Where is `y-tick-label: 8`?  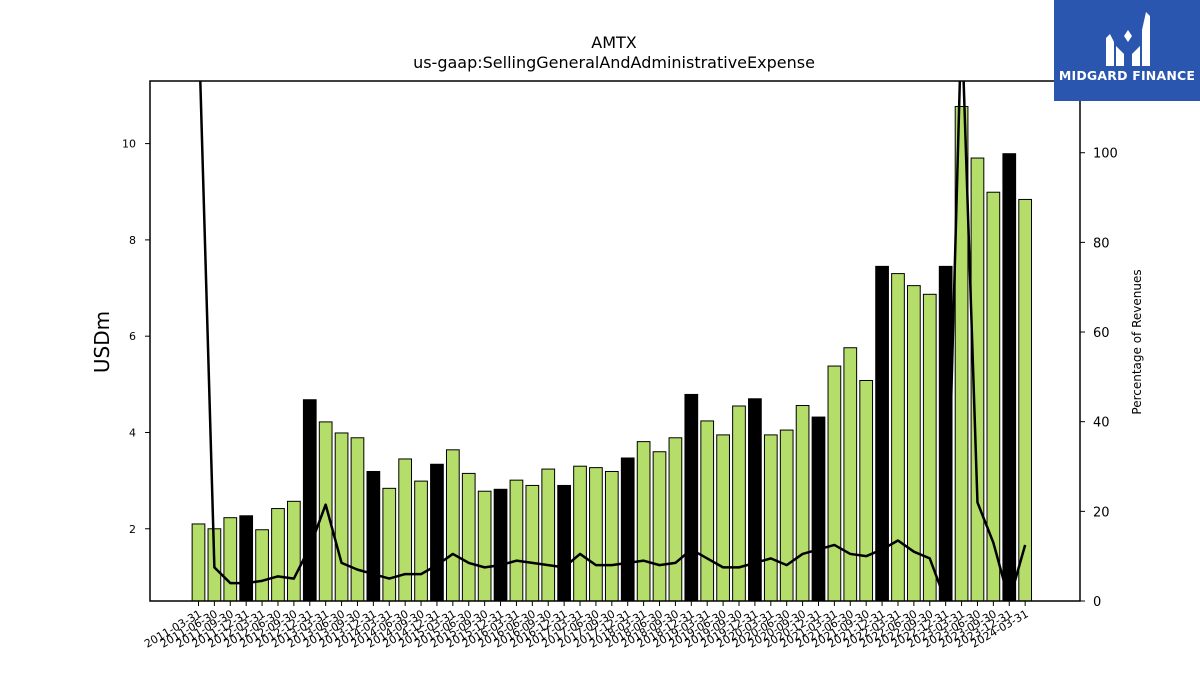
y-tick-label: 8 is located at coordinates (132, 240).